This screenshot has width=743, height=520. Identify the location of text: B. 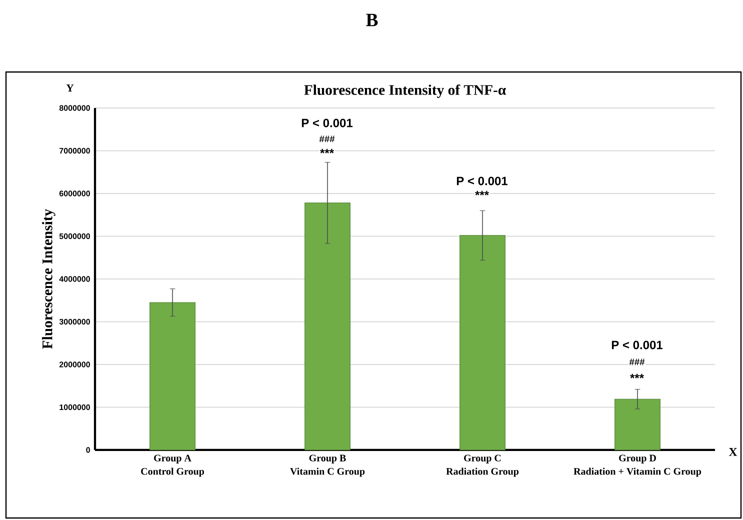
(372, 20).